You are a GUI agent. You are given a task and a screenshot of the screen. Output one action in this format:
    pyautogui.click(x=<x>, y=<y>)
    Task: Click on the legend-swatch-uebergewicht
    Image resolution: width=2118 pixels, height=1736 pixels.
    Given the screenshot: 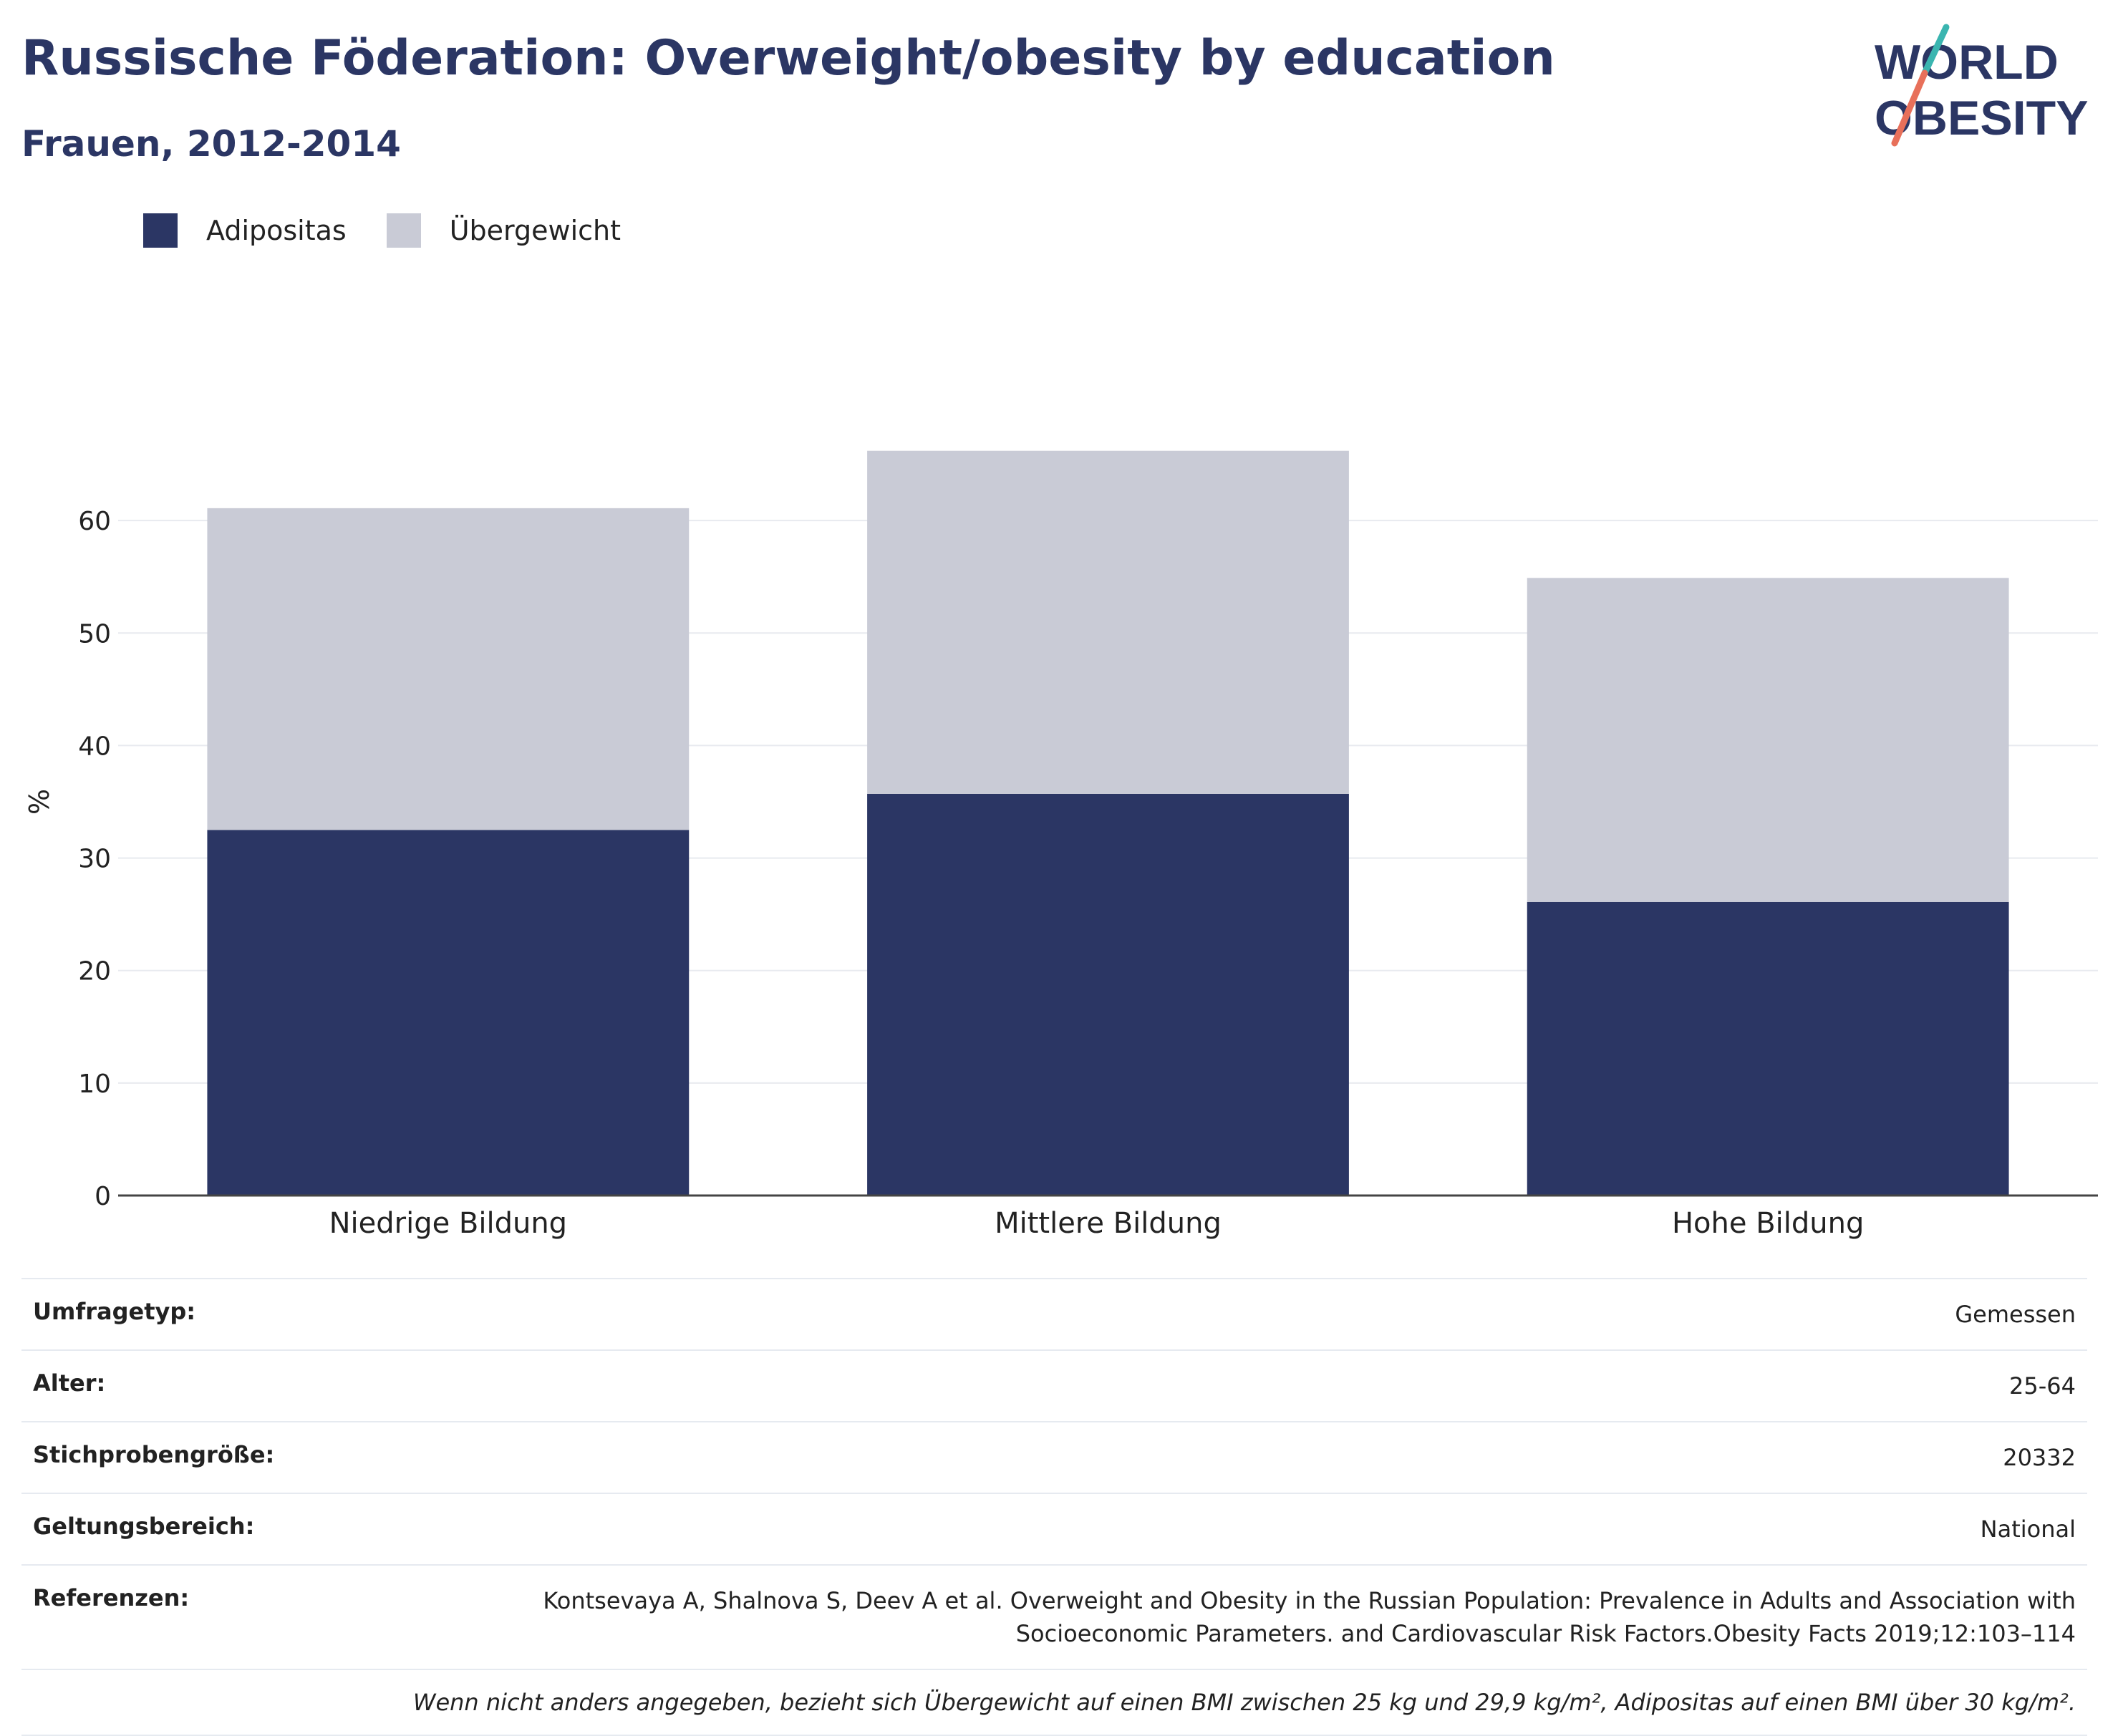 What is the action you would take?
    pyautogui.click(x=403, y=230)
    